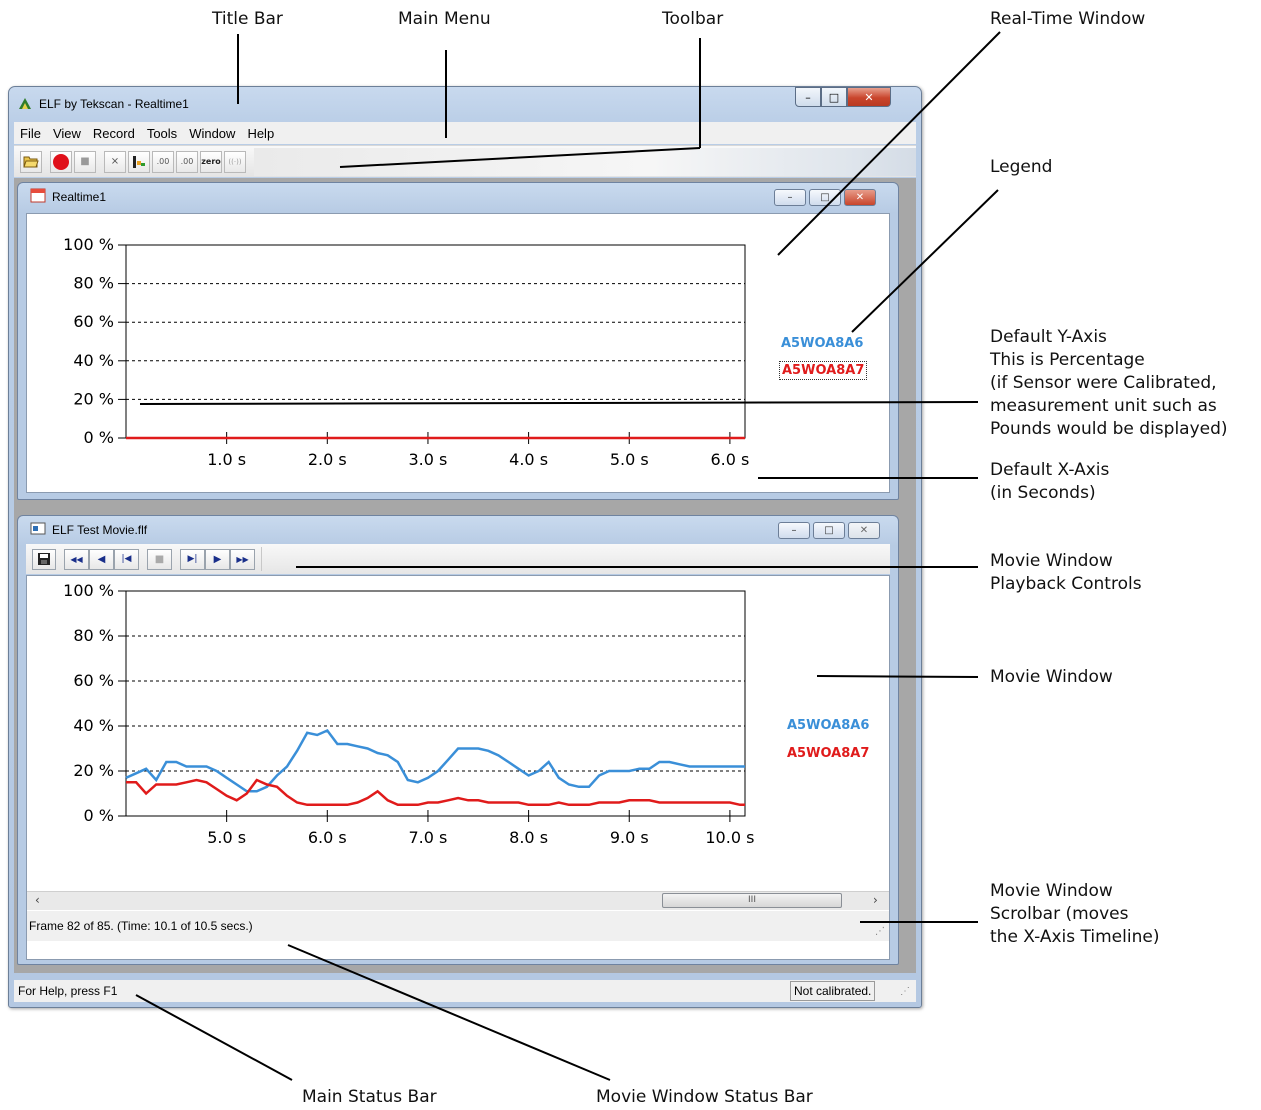  I want to click on playback-controls: ◀◀ ◀ |◀ ■ ▶| ▶ ▶▶, so click(458, 559).